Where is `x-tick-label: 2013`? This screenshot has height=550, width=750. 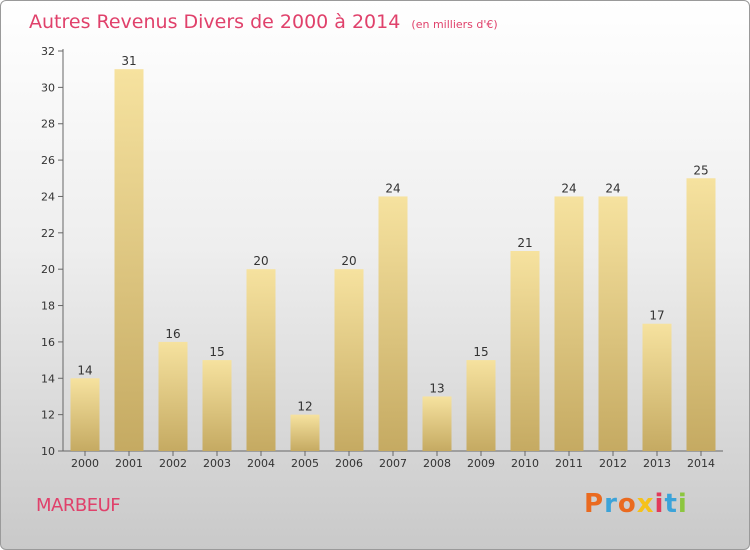
x-tick-label: 2013 is located at coordinates (657, 463).